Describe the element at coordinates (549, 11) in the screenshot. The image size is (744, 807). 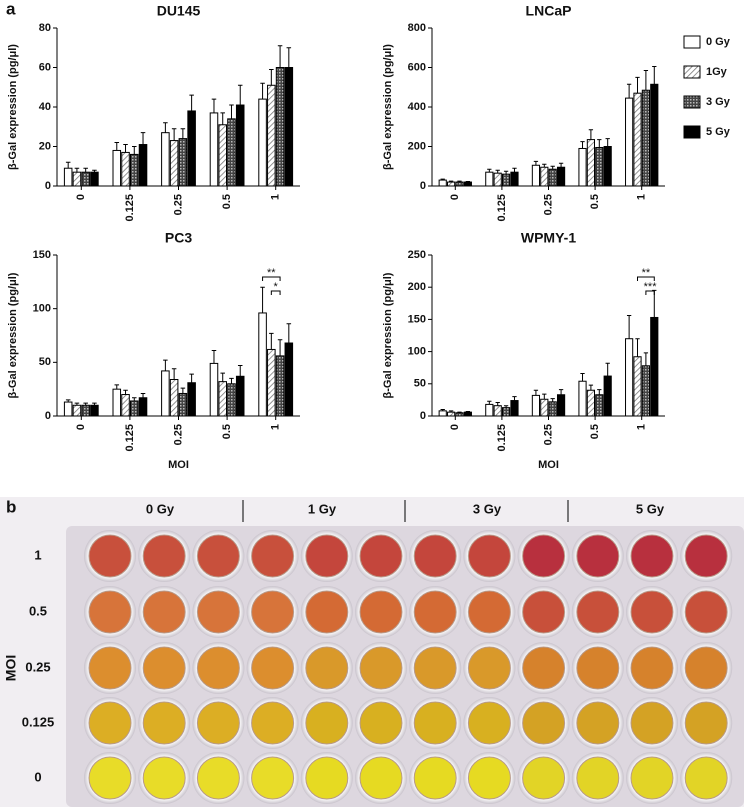
I see `chart-title: LNCaP` at that location.